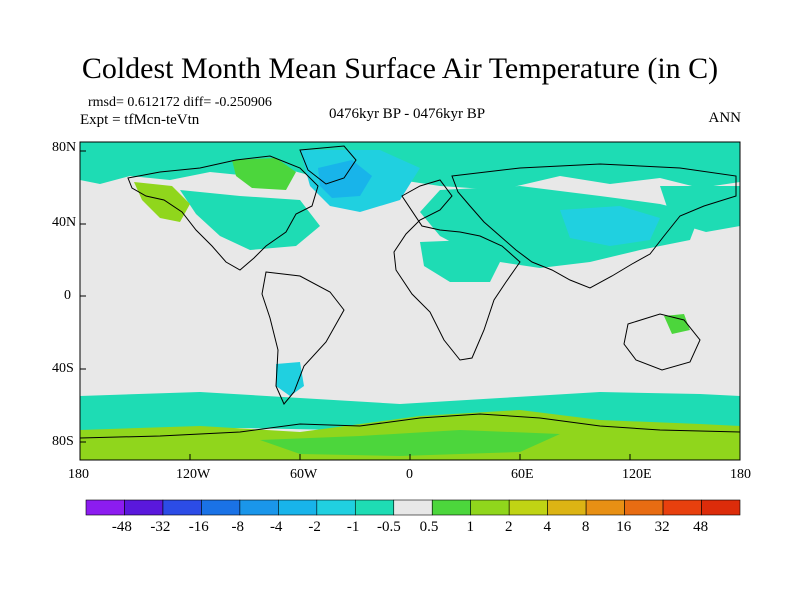 The height and width of the screenshot is (600, 800). Describe the element at coordinates (725, 118) in the screenshot. I see `season-label: ANN` at that location.